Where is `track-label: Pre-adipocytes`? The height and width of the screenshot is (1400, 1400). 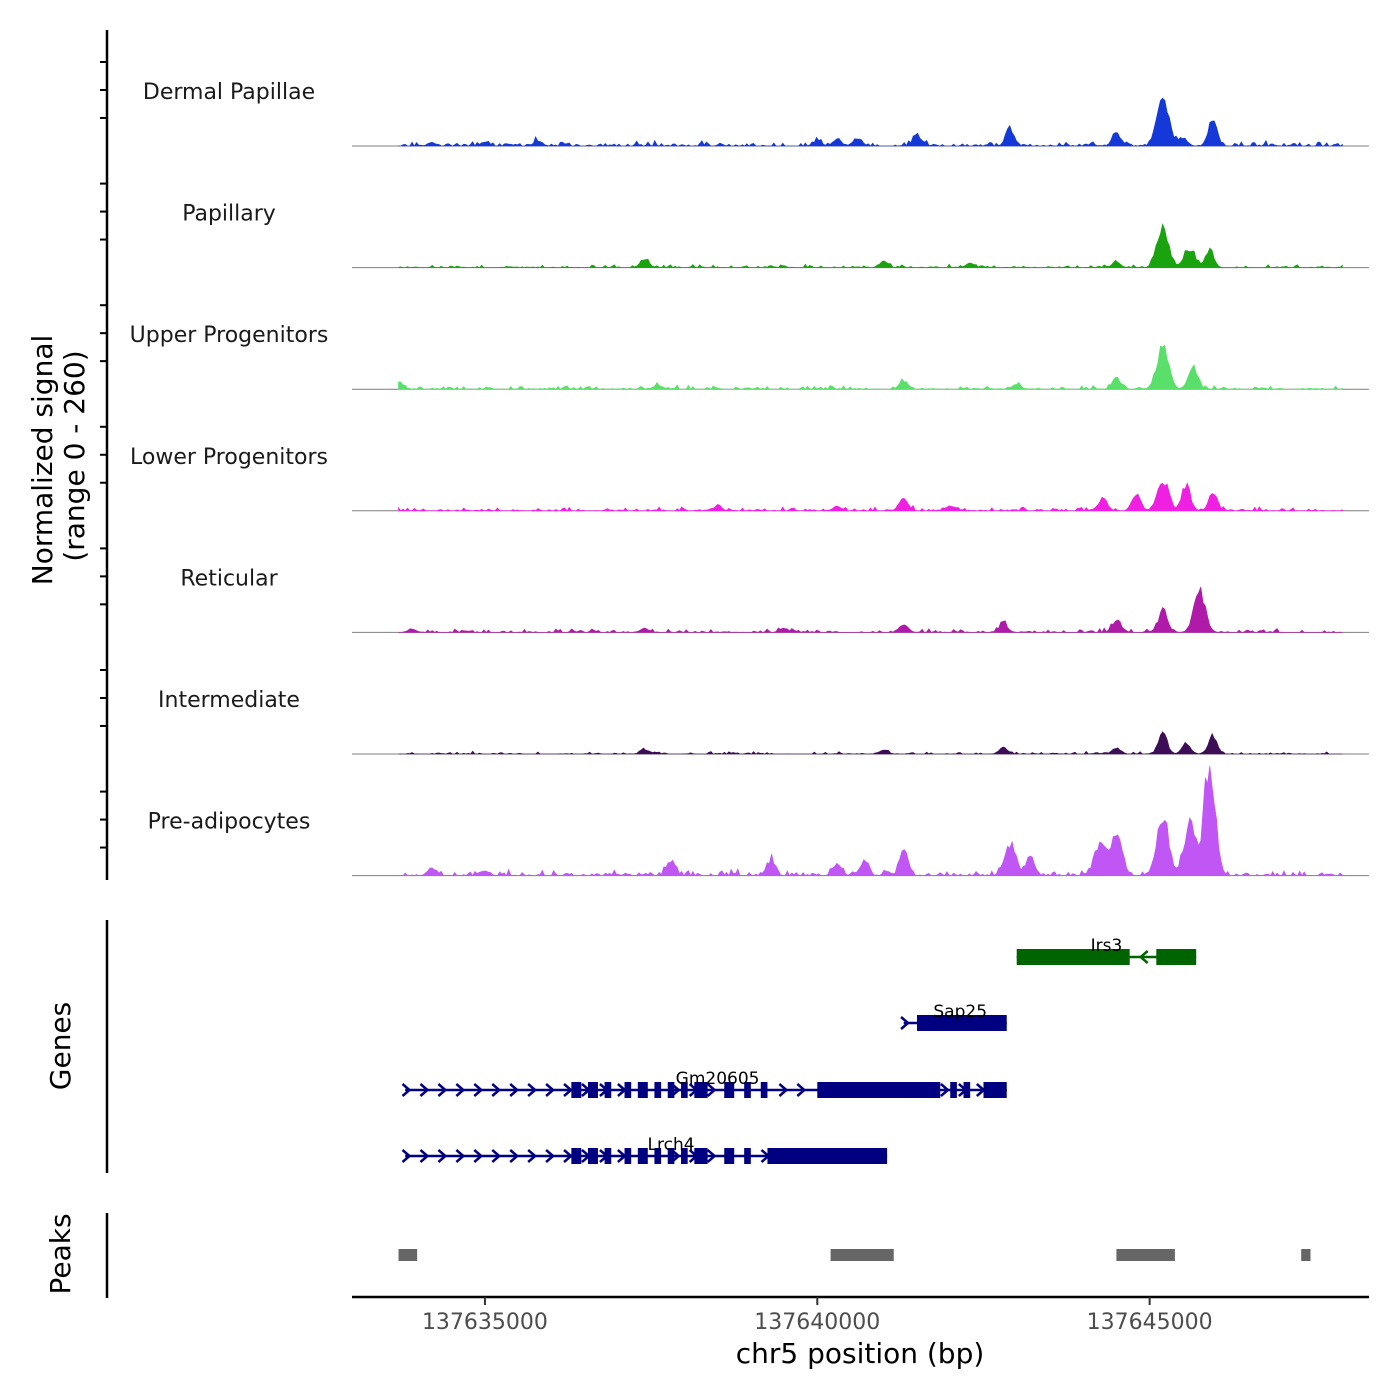
track-label: Pre-adipocytes is located at coordinates (229, 822).